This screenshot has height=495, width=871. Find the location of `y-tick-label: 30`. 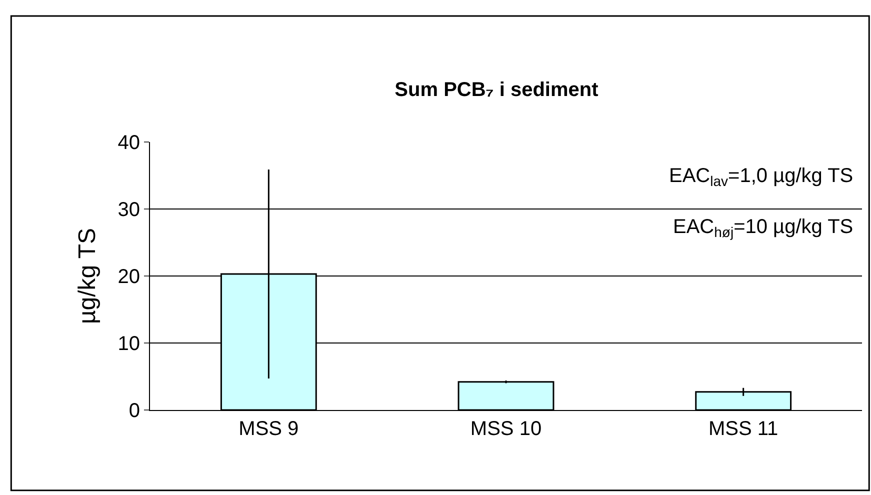

y-tick-label: 30 is located at coordinates (129, 210).